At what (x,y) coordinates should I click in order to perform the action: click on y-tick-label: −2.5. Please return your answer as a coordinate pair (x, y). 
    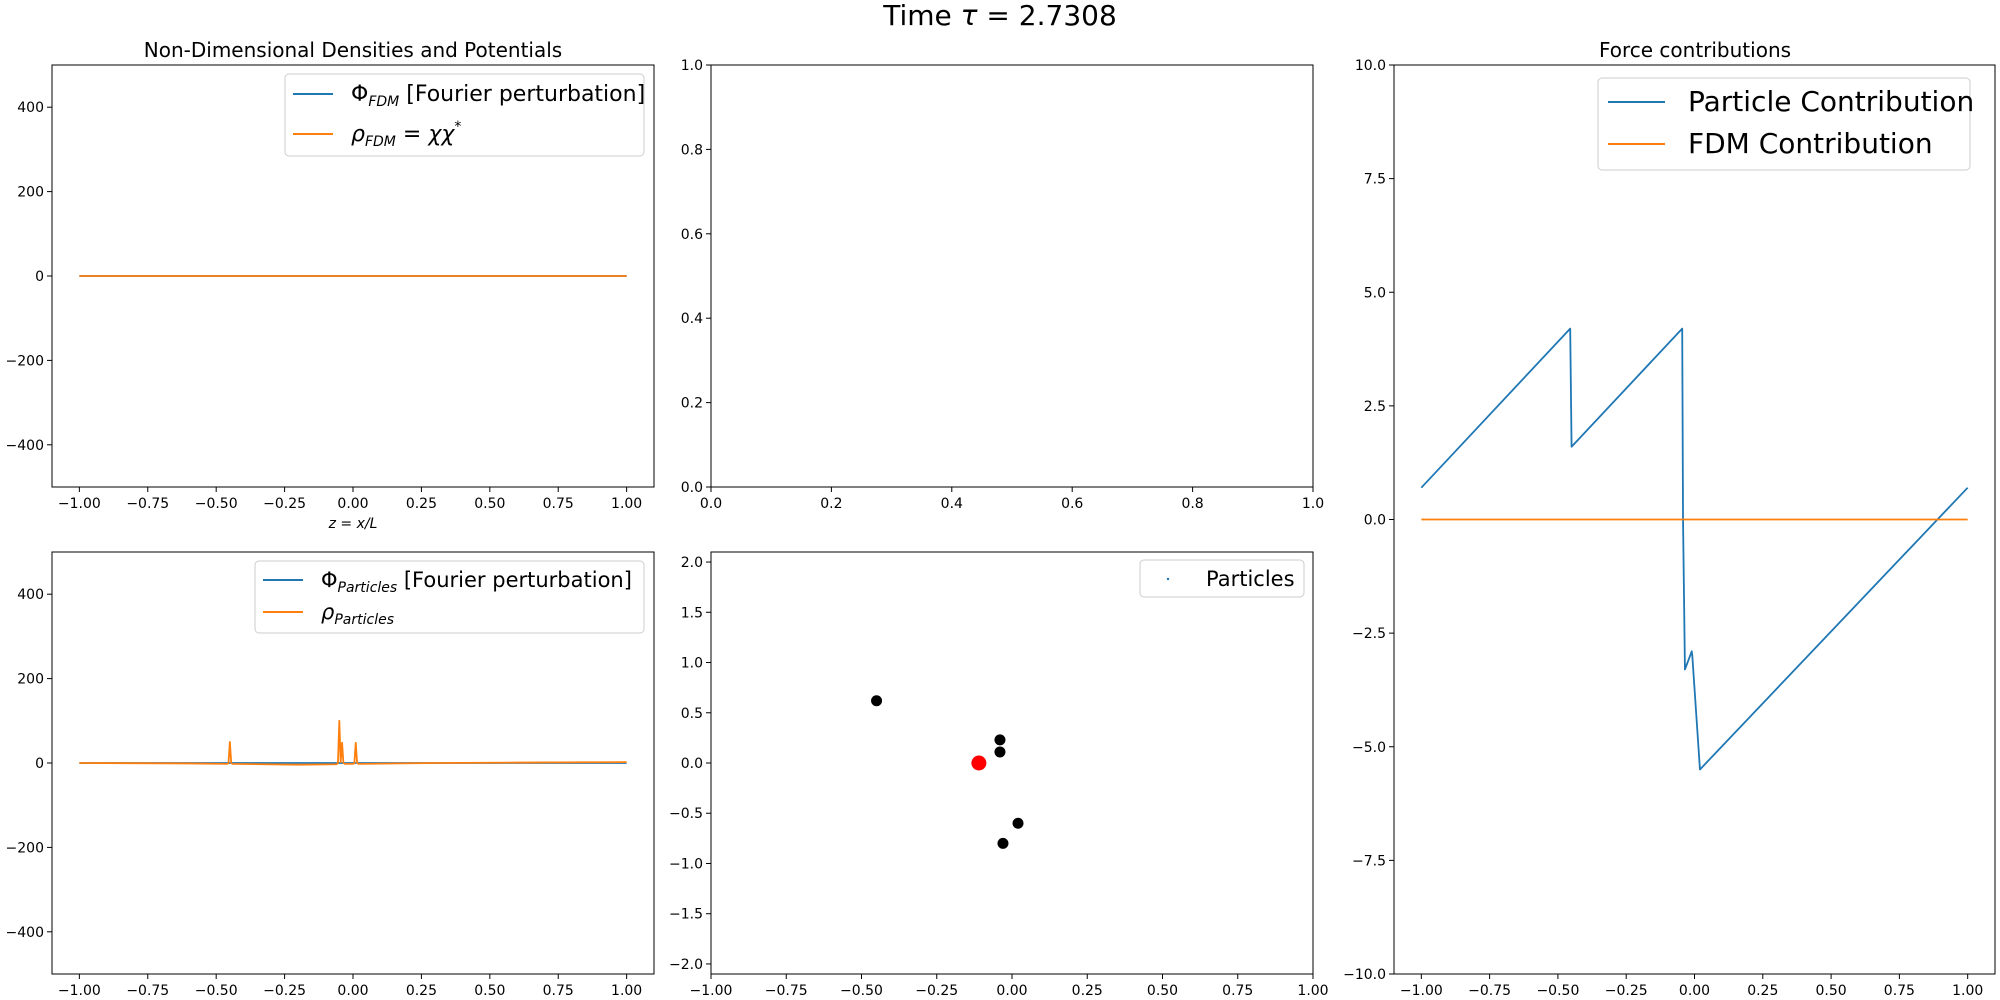
    Looking at the image, I should click on (1369, 634).